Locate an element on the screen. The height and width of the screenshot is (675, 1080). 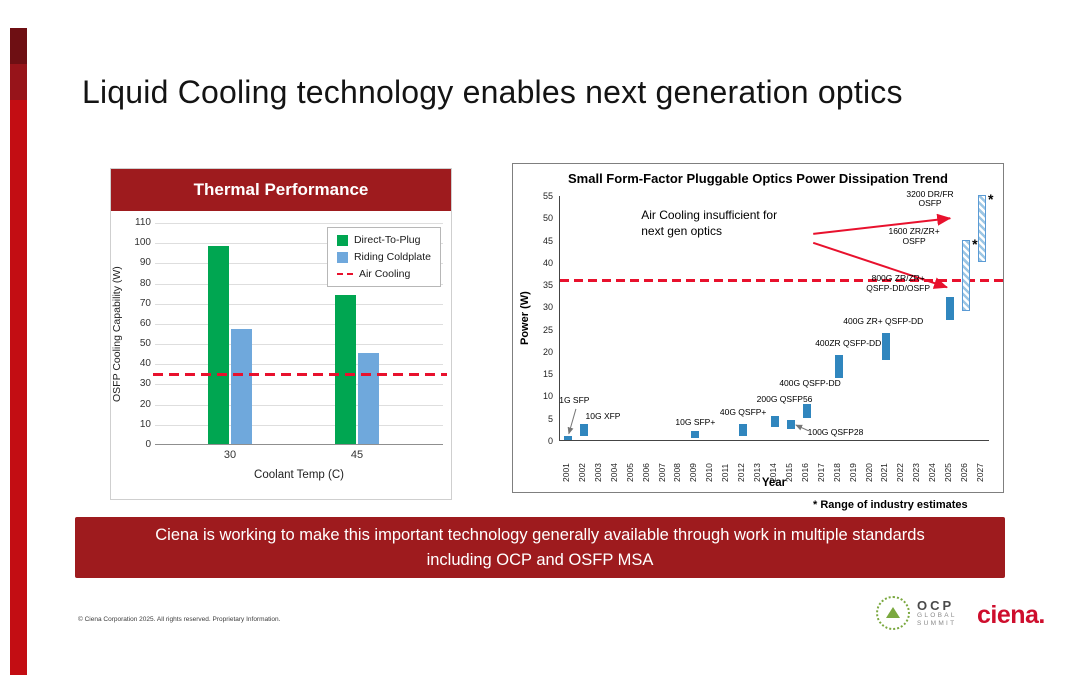
trend-y-tick: 30 is located at coordinates (547, 307).